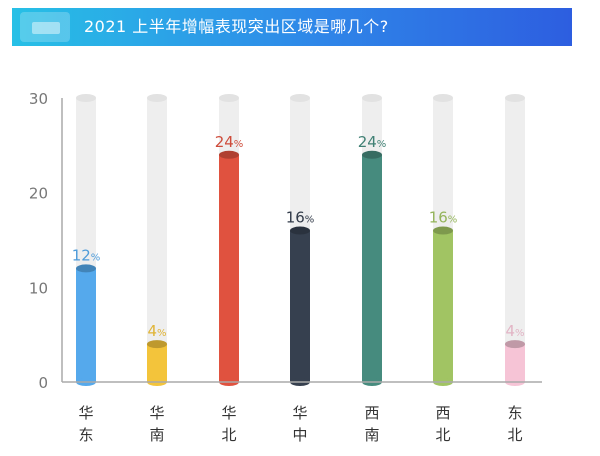  Describe the element at coordinates (38, 288) in the screenshot. I see `y-tick-label: 10` at that location.